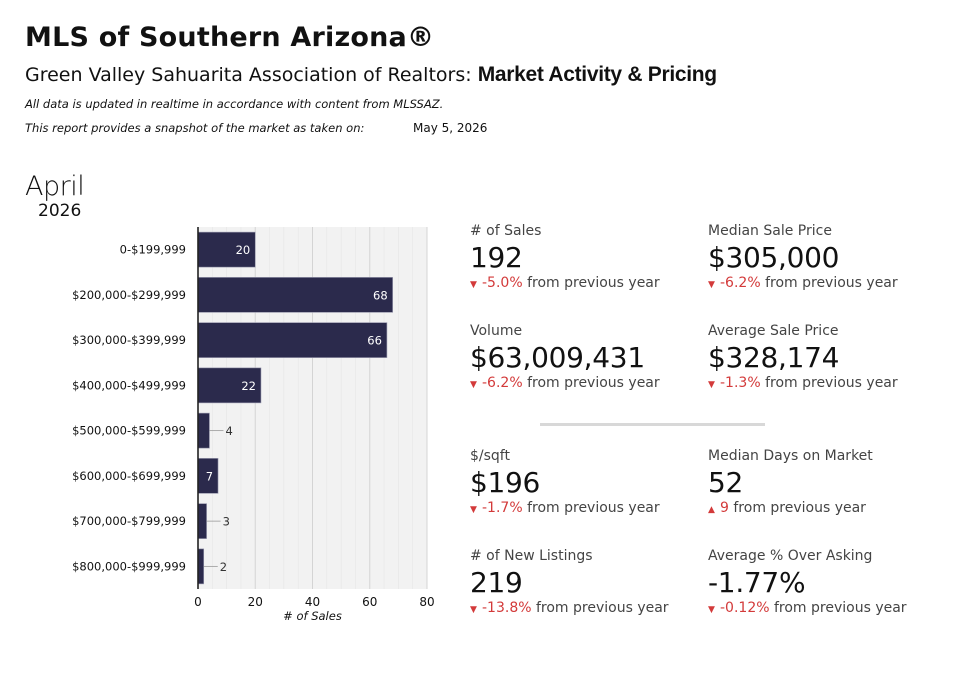 This screenshot has width=953, height=674. Describe the element at coordinates (557, 357) in the screenshot. I see `stat-value: $63,009,431` at that location.